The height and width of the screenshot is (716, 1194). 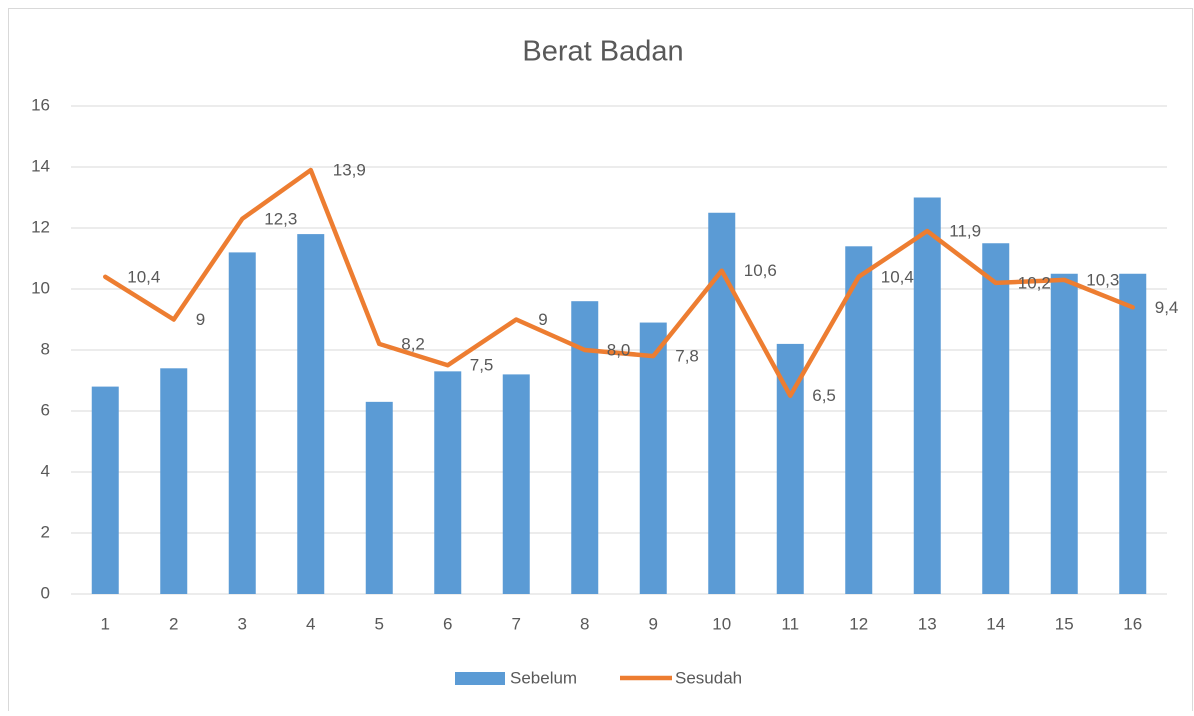 What do you see at coordinates (40, 165) in the screenshot?
I see `y-tick-label: 14` at bounding box center [40, 165].